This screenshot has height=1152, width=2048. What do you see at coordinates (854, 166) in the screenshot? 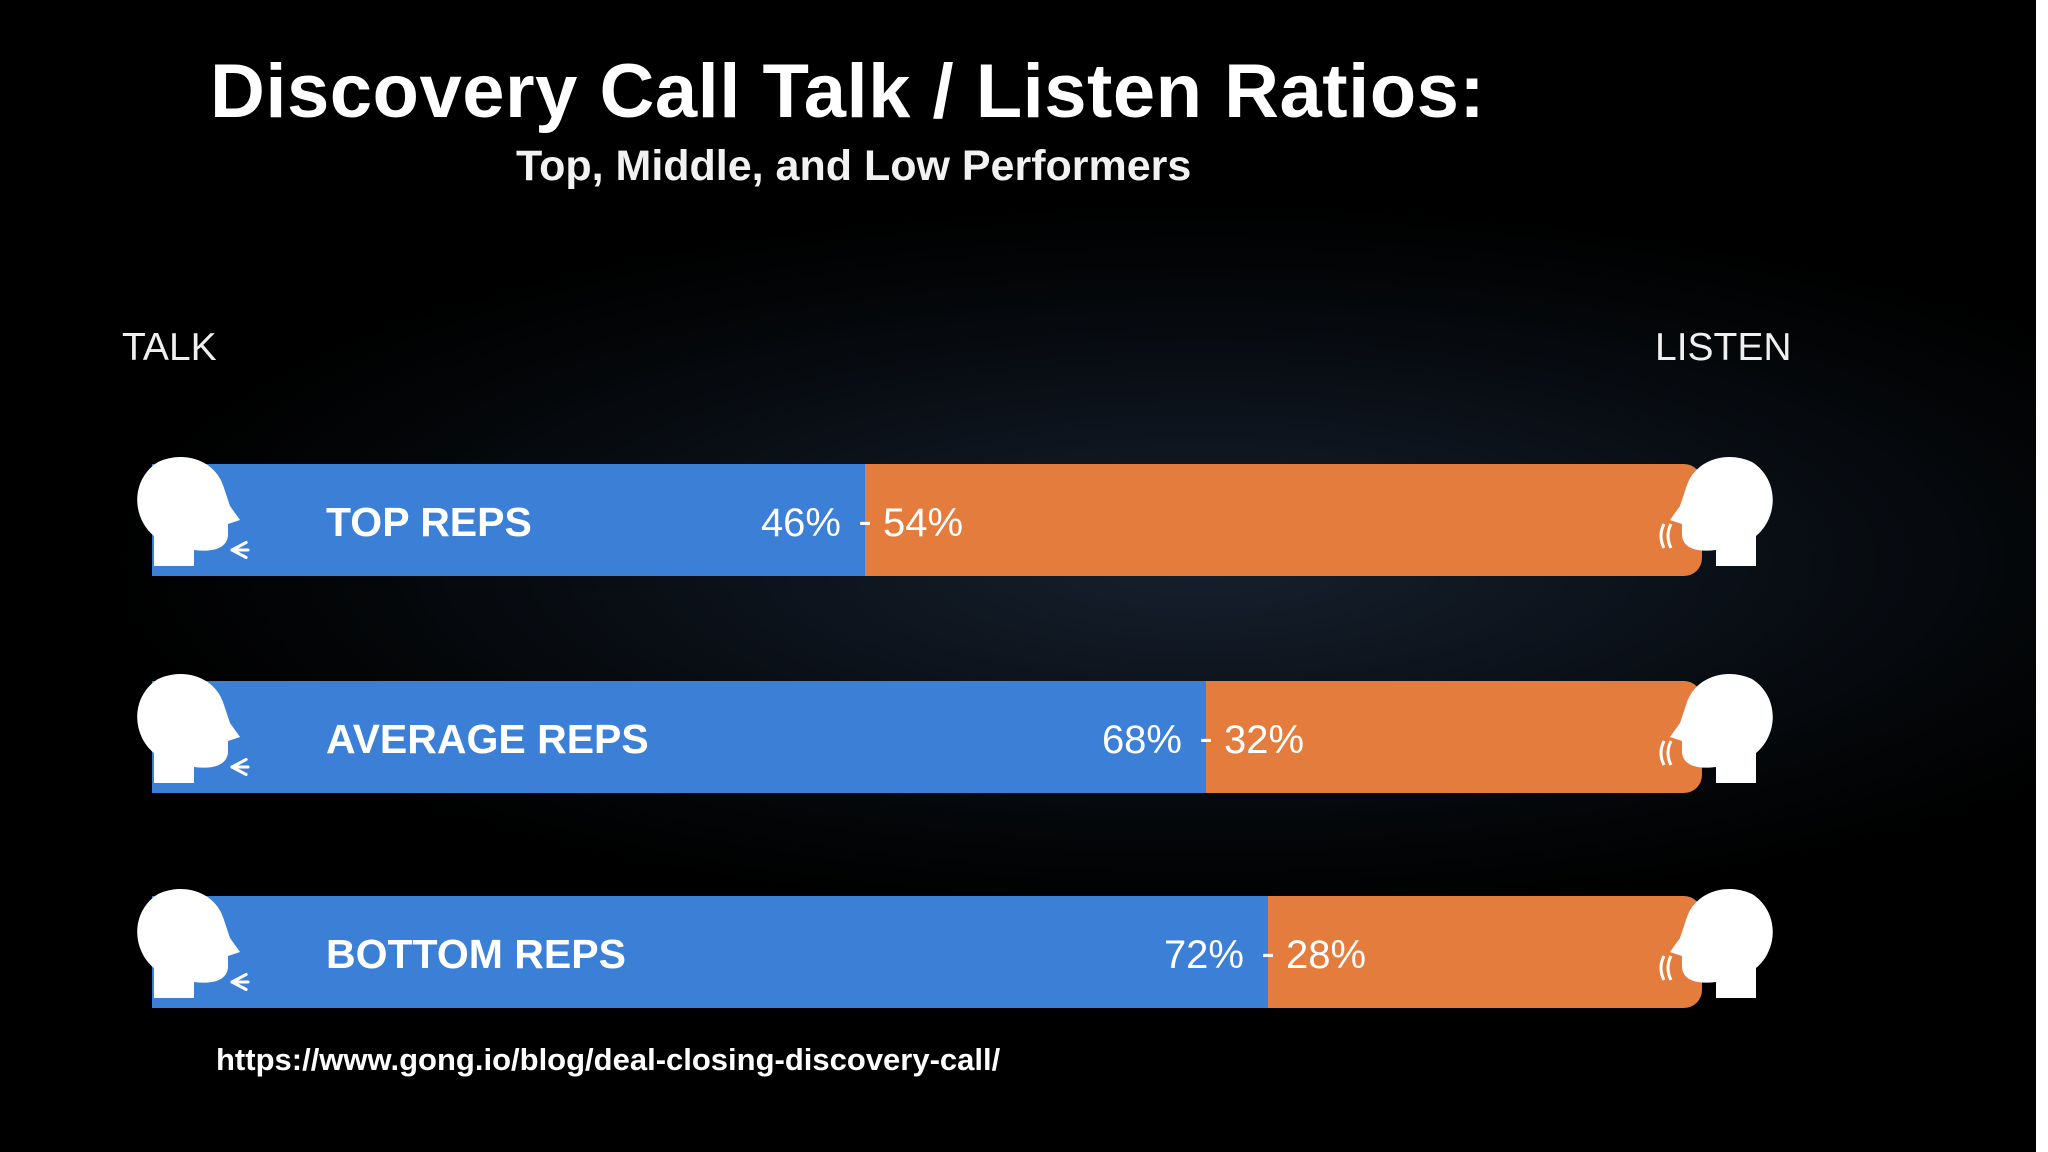
I see `chart-subtitle: Top, Middle, and Low Performers` at bounding box center [854, 166].